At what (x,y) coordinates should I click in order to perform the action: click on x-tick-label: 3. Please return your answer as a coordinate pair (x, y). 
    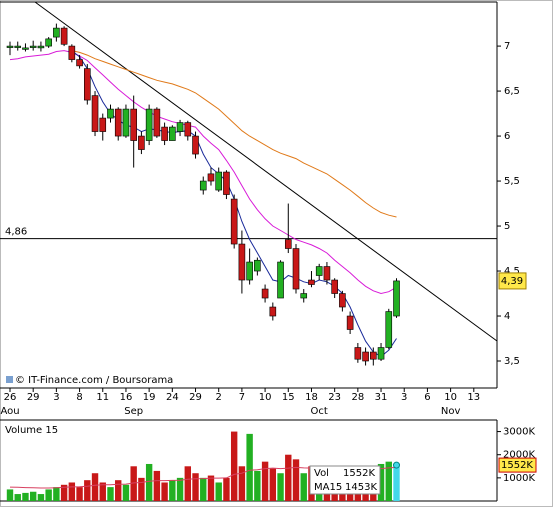
    Looking at the image, I should click on (56, 397).